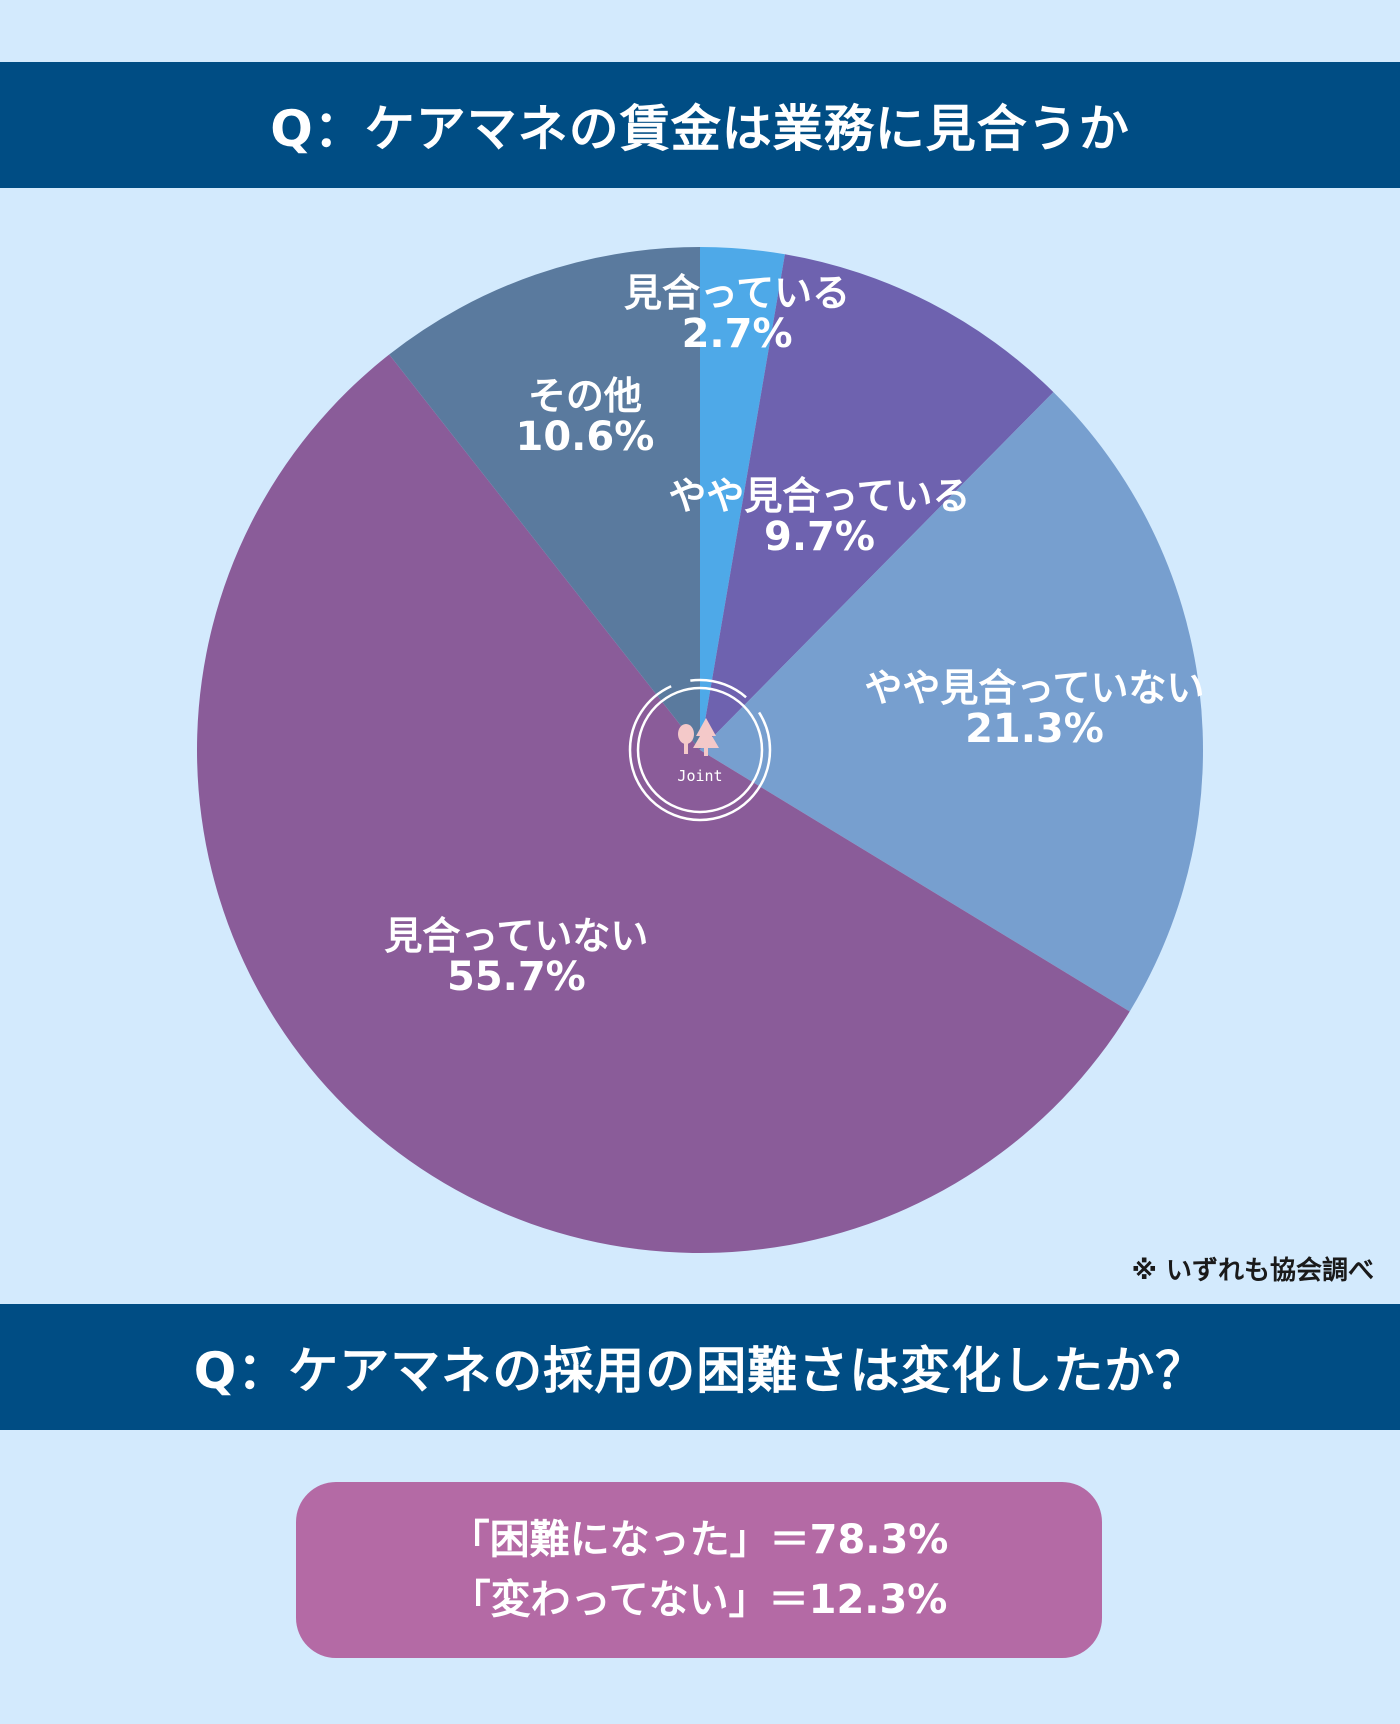 The height and width of the screenshot is (1724, 1400). I want to click on logo-inner-ring, so click(700, 750).